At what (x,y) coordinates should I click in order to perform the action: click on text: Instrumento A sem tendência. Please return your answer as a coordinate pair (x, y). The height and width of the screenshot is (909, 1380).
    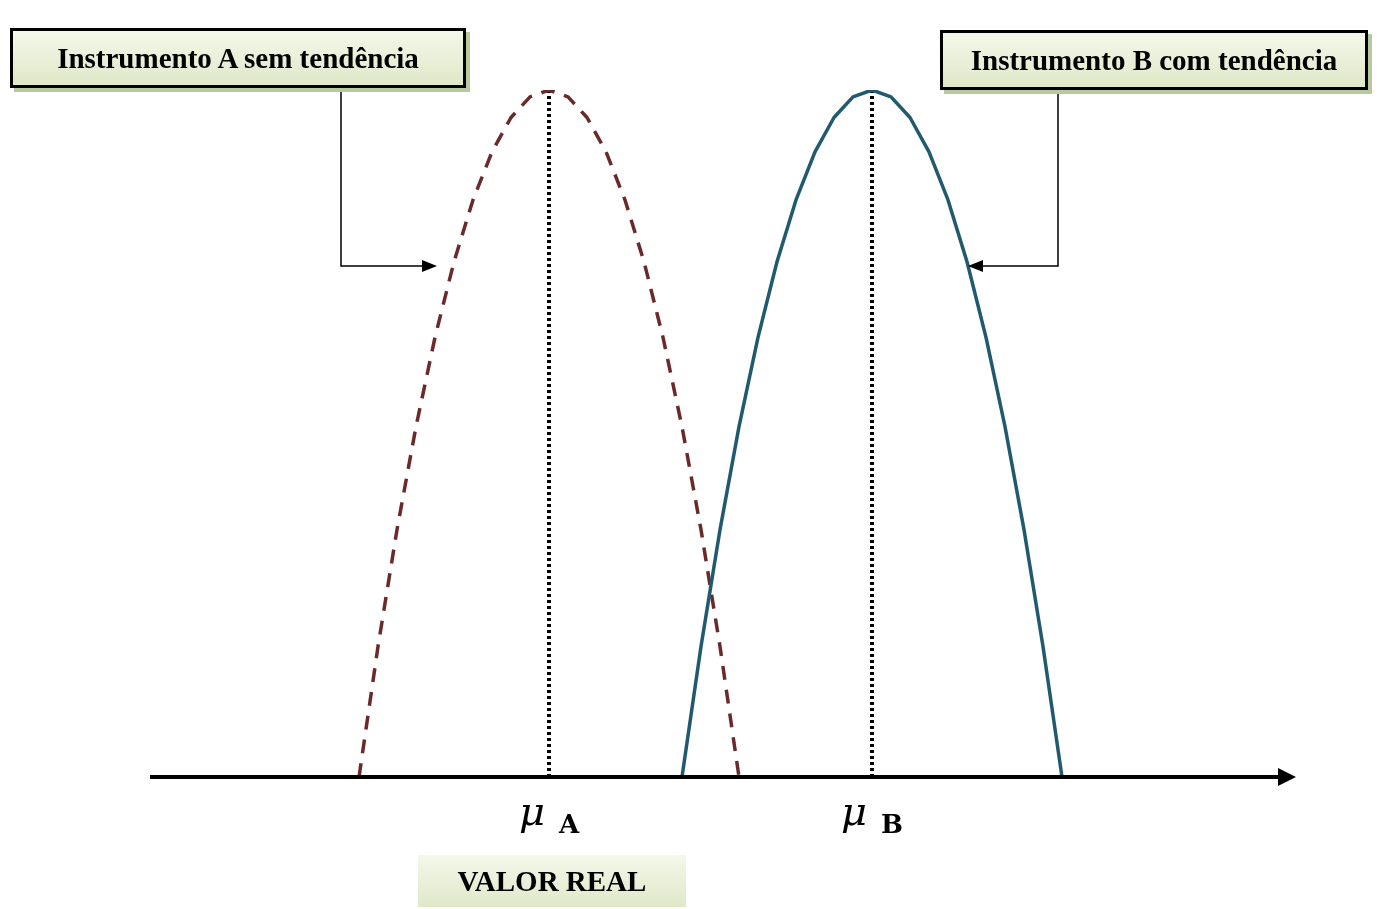
    Looking at the image, I should click on (238, 58).